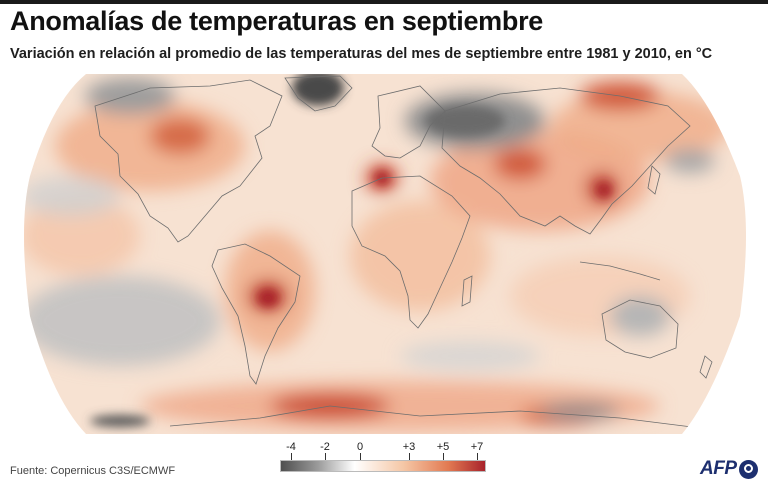  I want to click on legend-tick-label: -4, so click(291, 447).